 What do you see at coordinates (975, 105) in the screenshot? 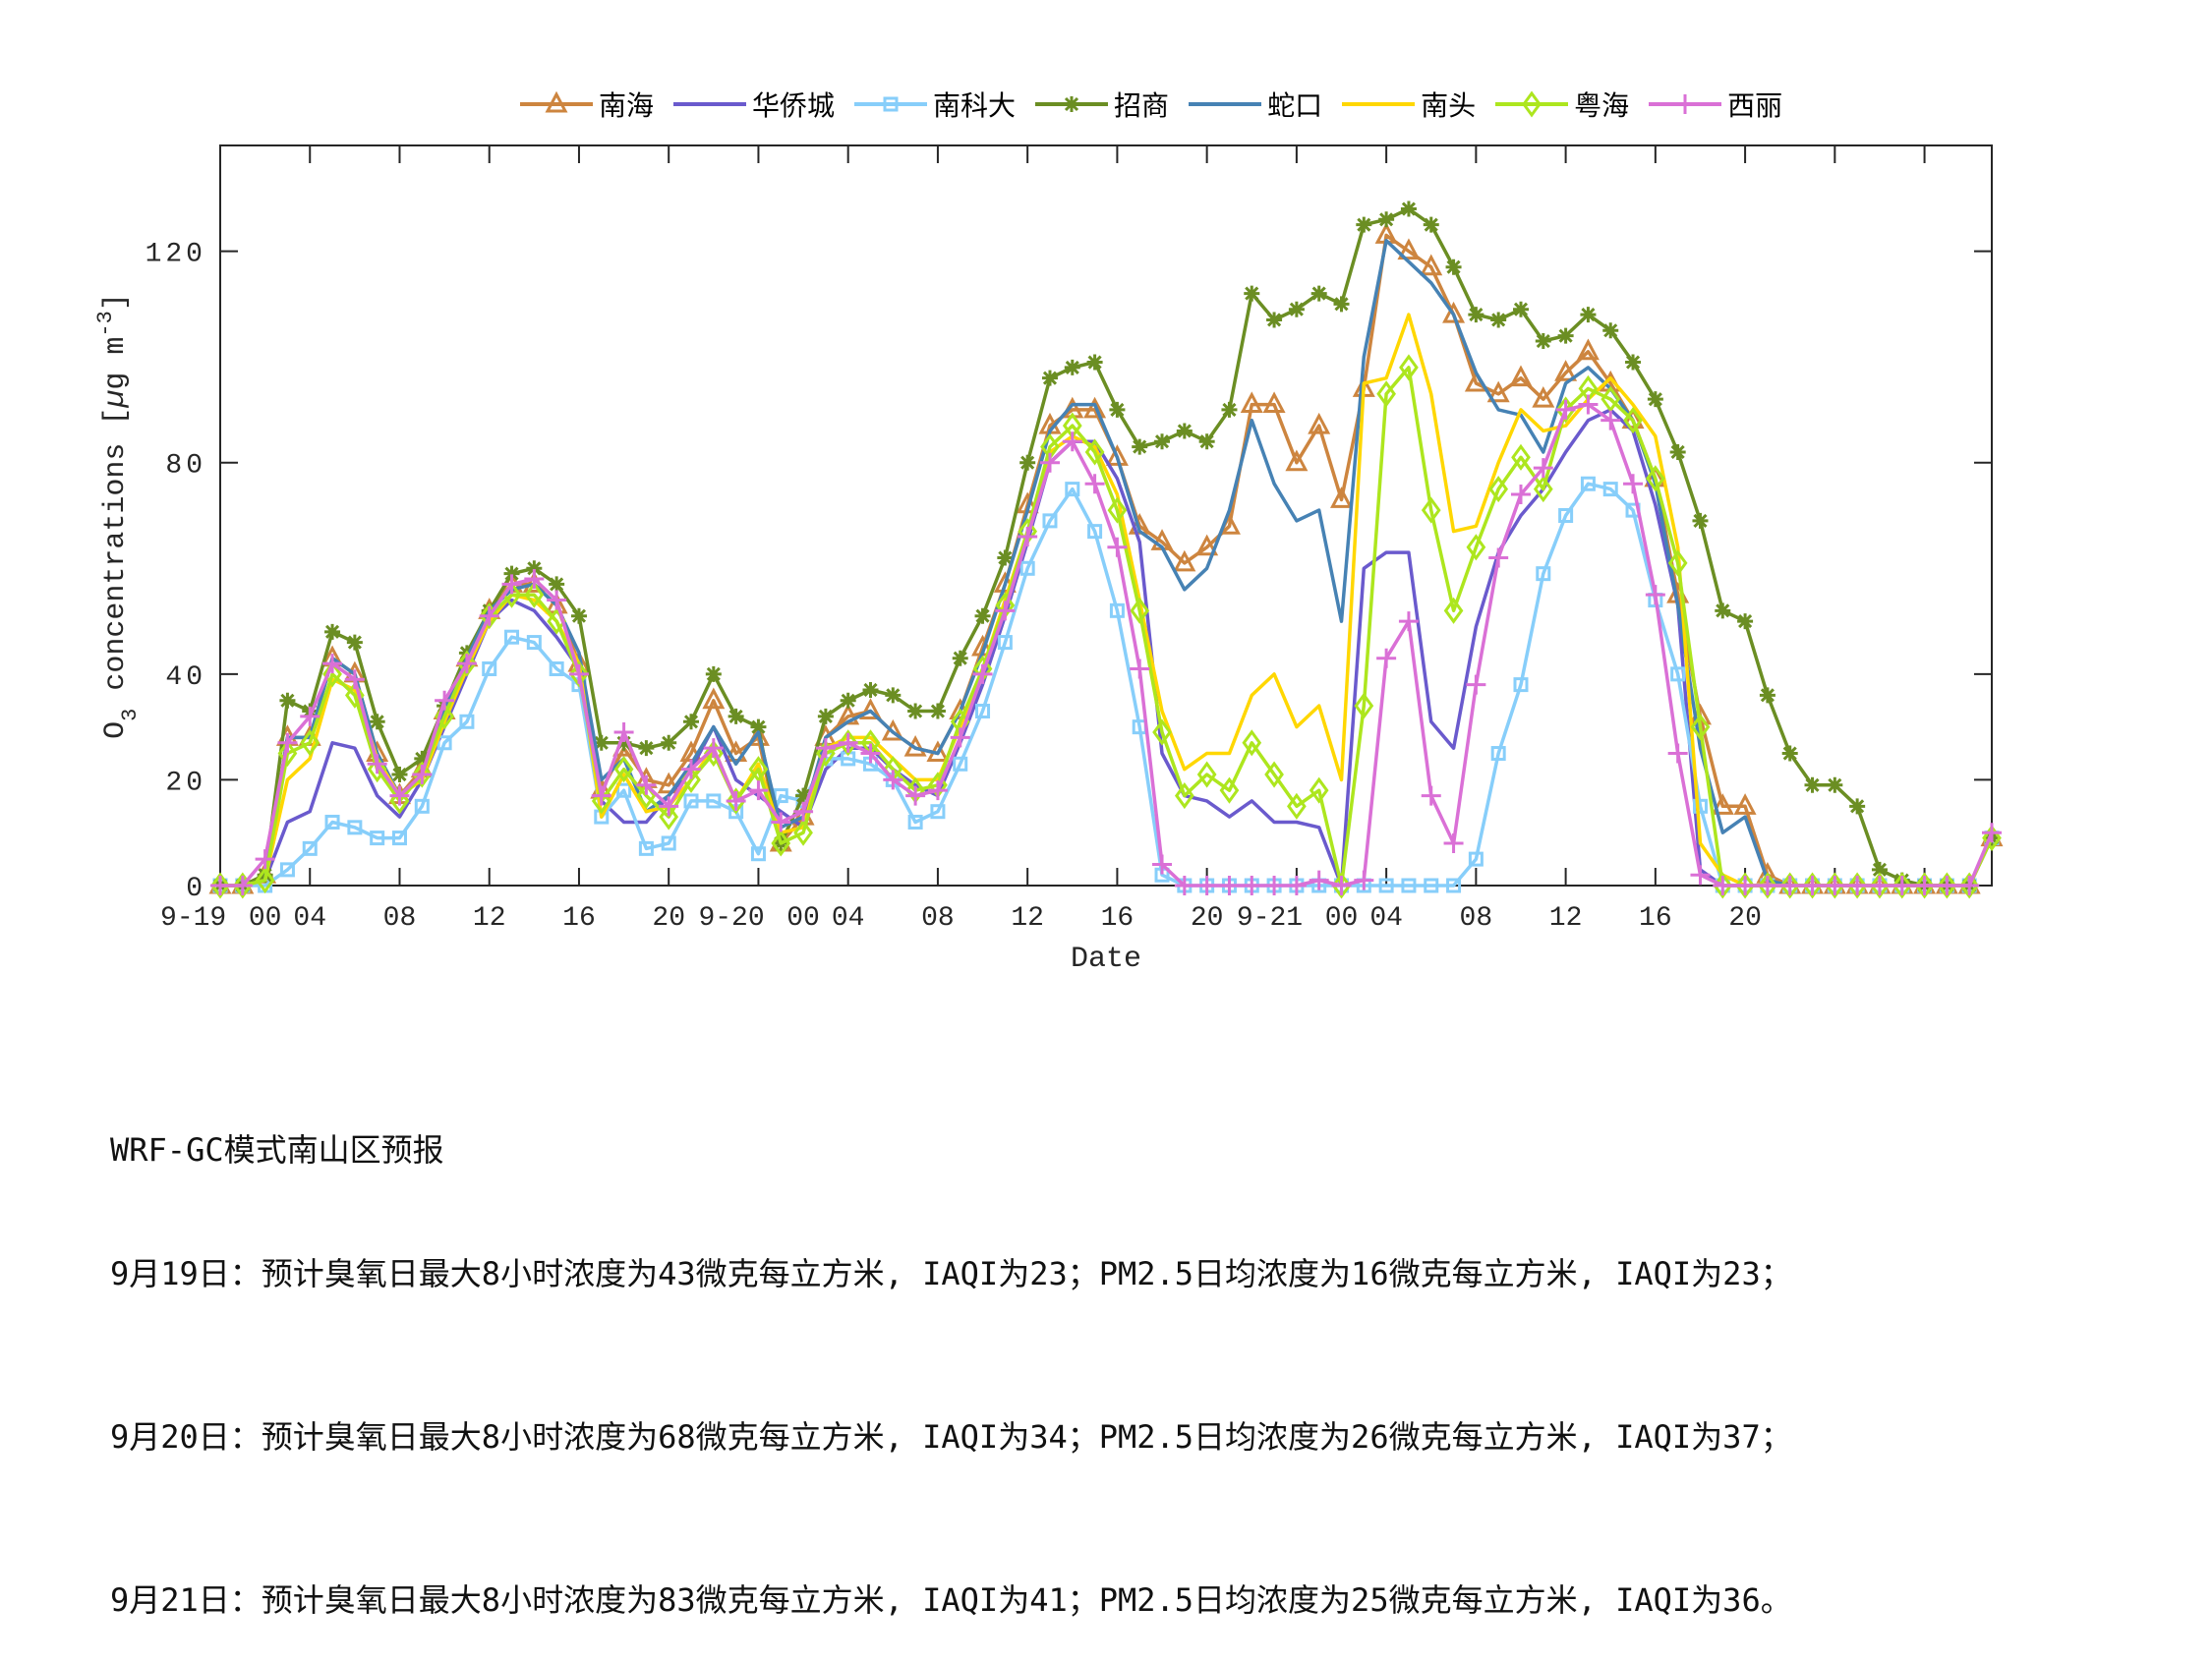
I see `legend-label: 南科大` at bounding box center [975, 105].